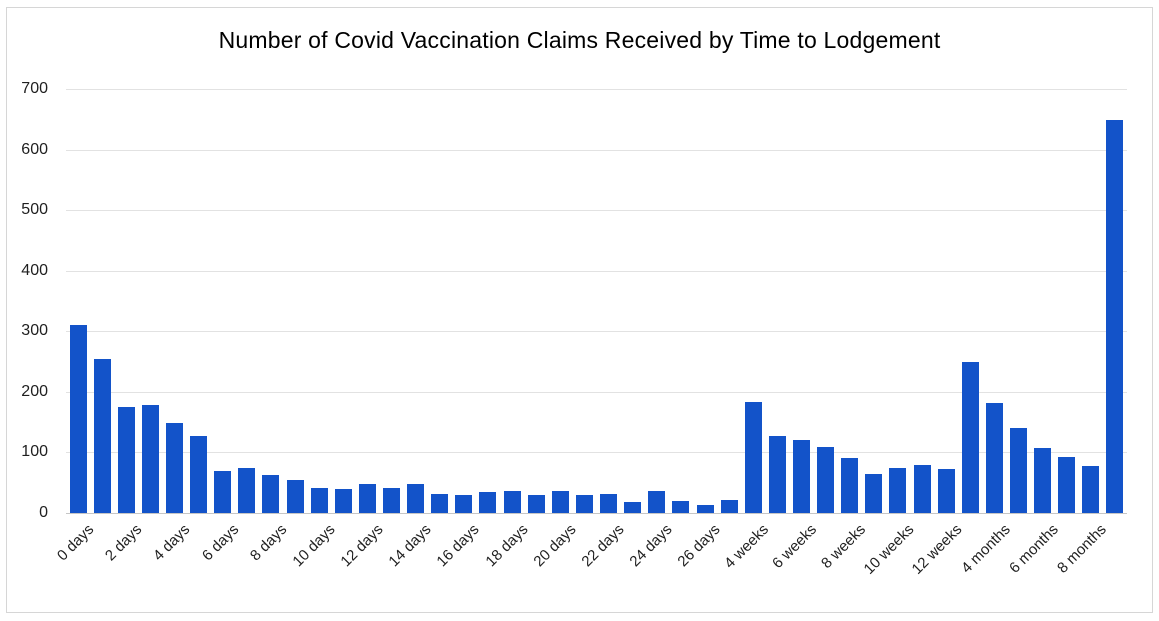 The image size is (1159, 621). Describe the element at coordinates (410, 546) in the screenshot. I see `x-axis-tick-label: 14 days` at that location.